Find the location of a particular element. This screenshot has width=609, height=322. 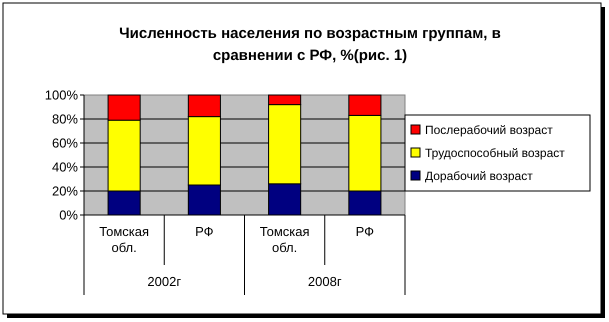

y-tick-label: 100% is located at coordinates (61, 95).